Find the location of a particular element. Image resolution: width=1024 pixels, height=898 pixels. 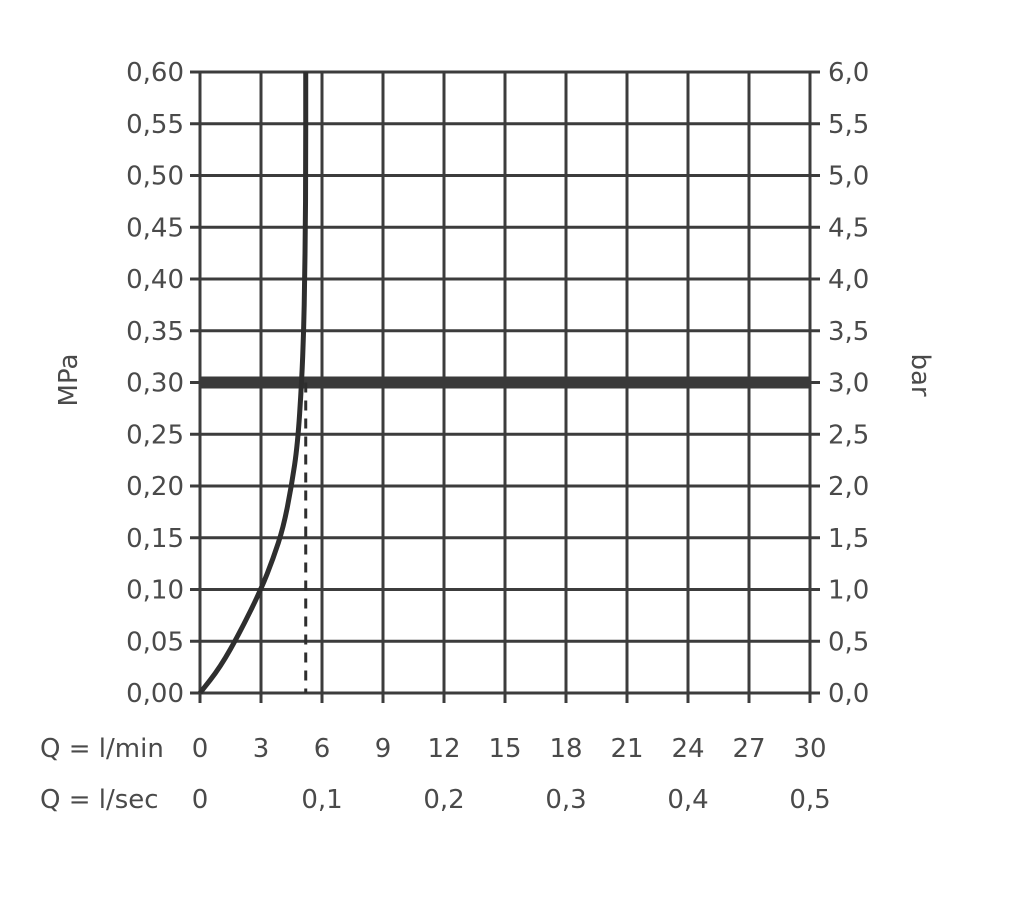

x-tick-label-lmin: 24 is located at coordinates (687, 749).